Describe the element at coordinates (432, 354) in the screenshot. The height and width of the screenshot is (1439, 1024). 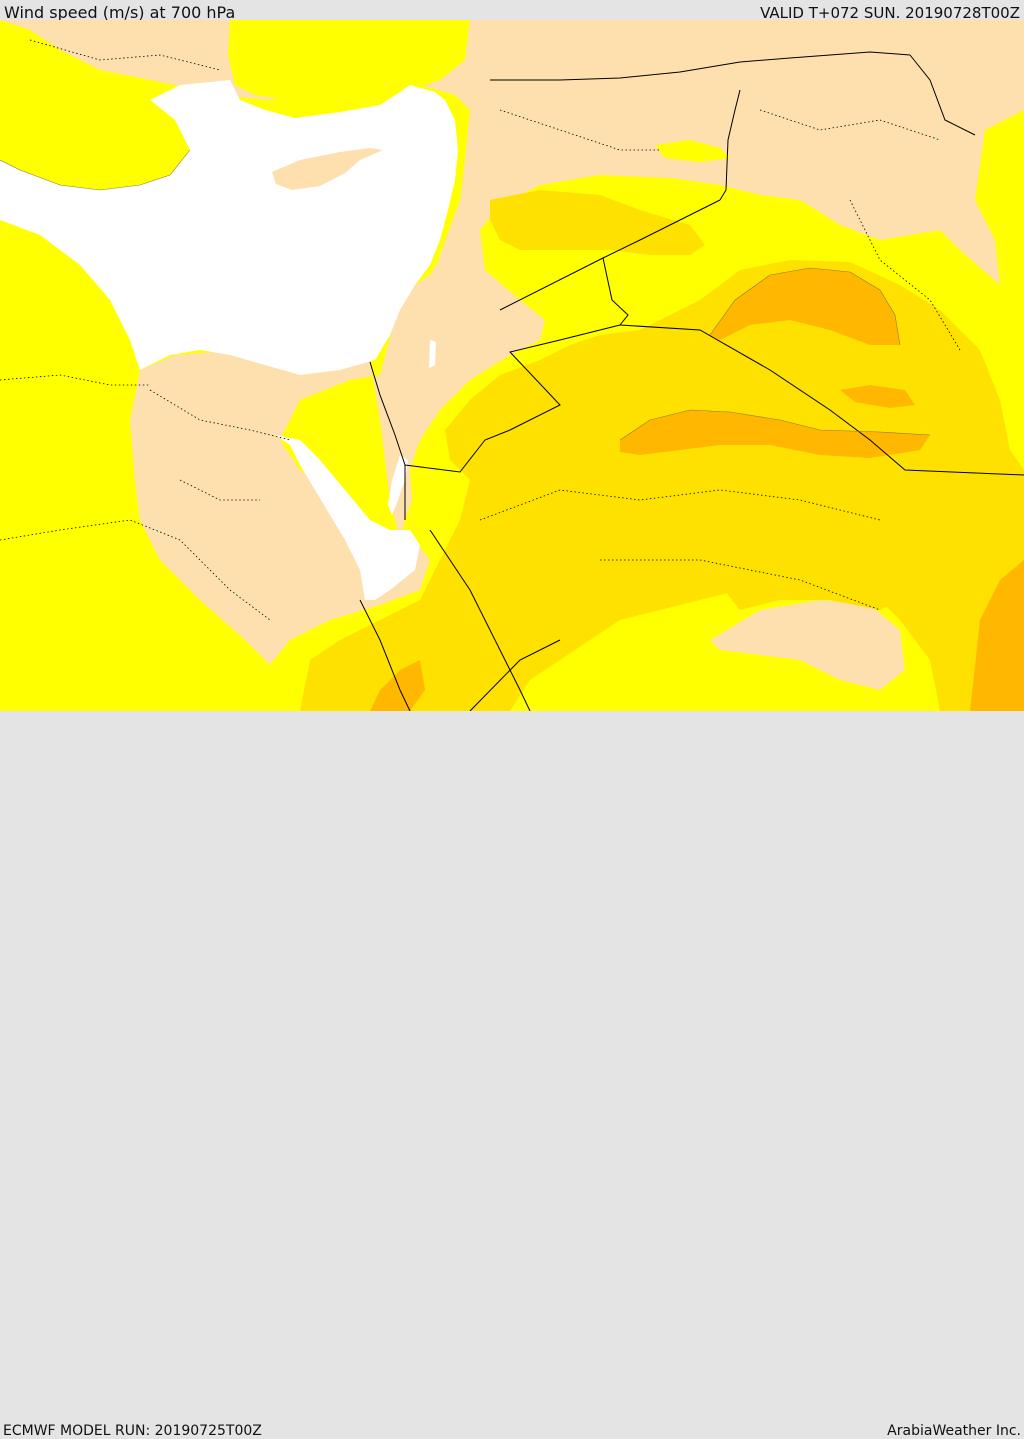
I see `dead-sea` at that location.